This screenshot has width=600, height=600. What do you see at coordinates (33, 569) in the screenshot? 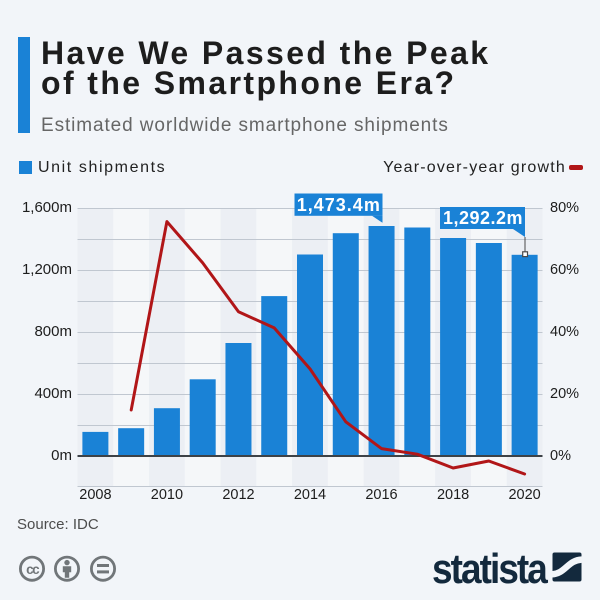
I see `svg-text: cc` at bounding box center [33, 569].